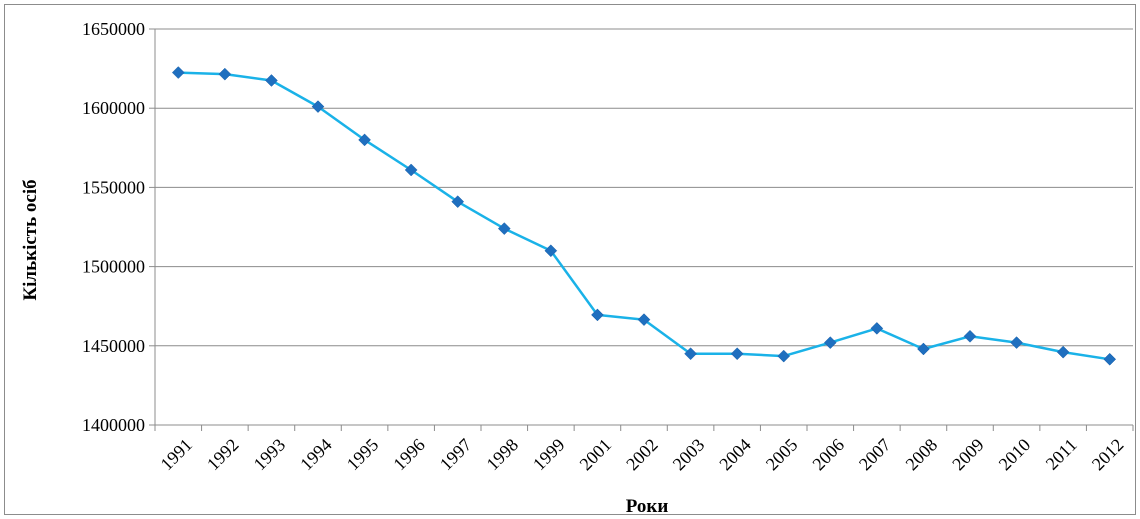 The width and height of the screenshot is (1140, 519). Describe the element at coordinates (647, 506) in the screenshot. I see `x-axis-title: Роки` at that location.